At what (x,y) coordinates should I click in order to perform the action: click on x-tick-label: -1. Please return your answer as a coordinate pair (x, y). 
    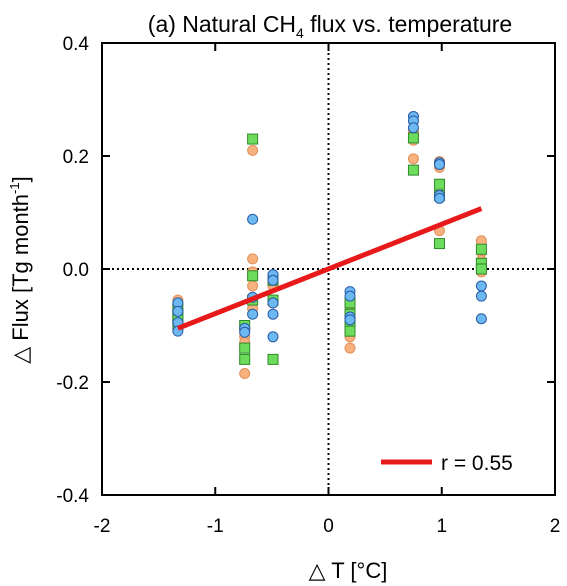
    Looking at the image, I should click on (215, 526).